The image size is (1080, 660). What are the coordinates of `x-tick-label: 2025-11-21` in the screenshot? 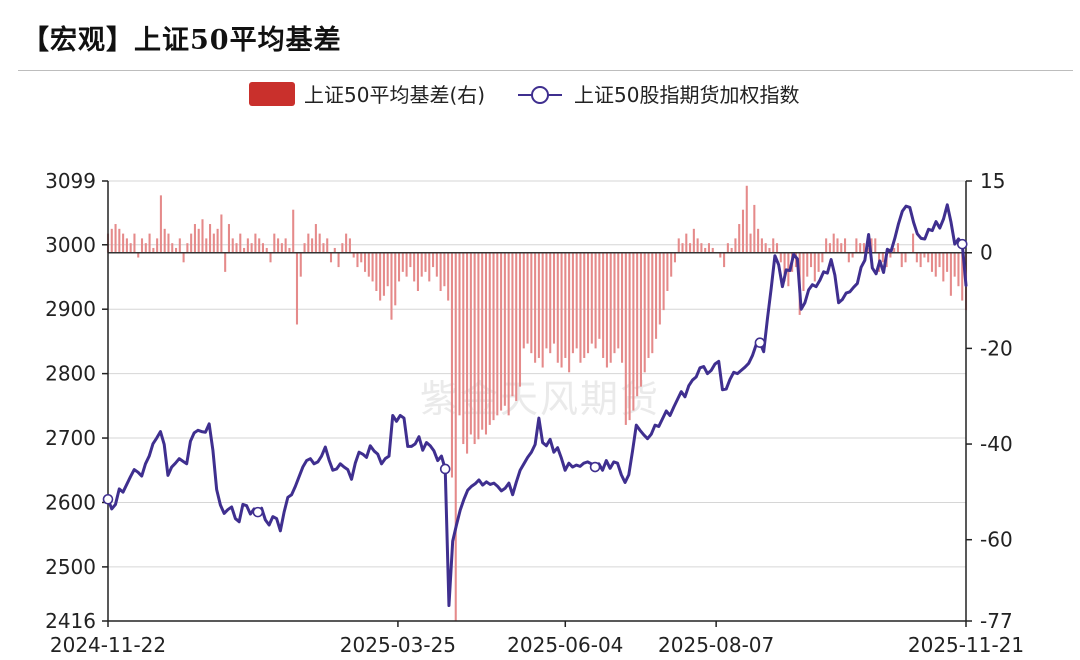 It's located at (966, 645).